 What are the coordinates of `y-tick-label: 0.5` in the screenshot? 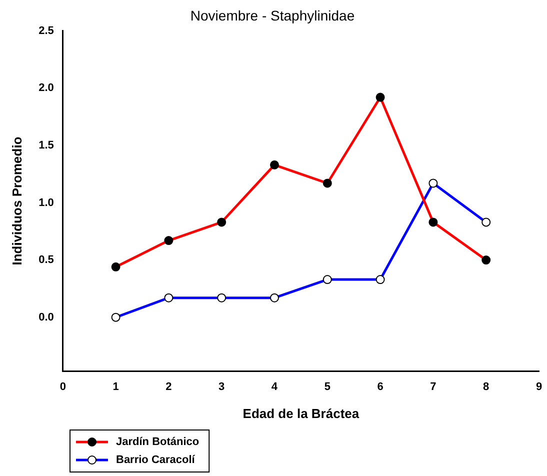 It's located at (46, 260).